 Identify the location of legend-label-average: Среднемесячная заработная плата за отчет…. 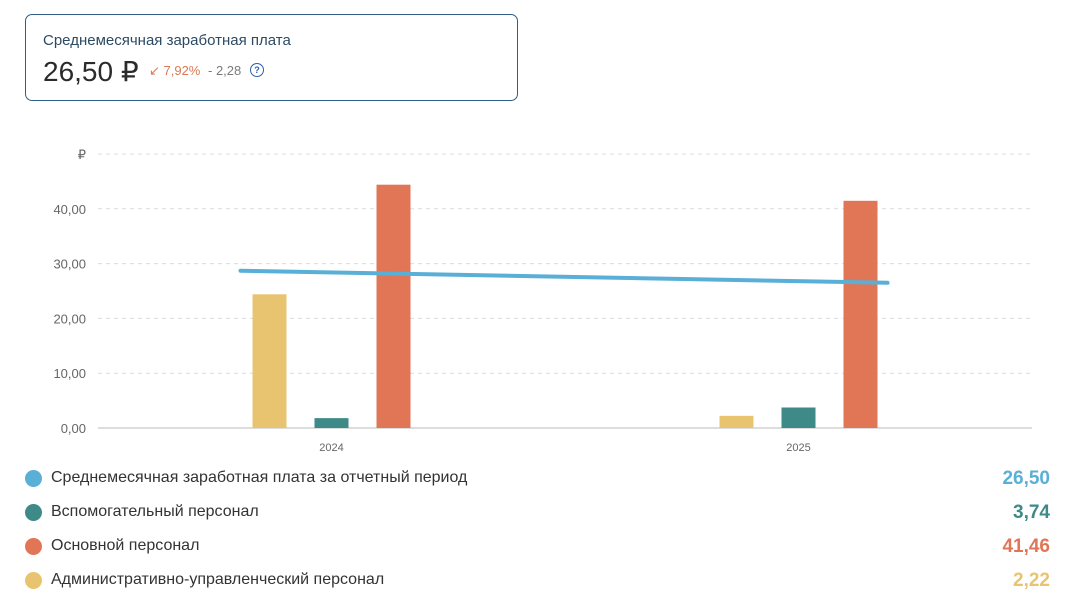
(259, 477).